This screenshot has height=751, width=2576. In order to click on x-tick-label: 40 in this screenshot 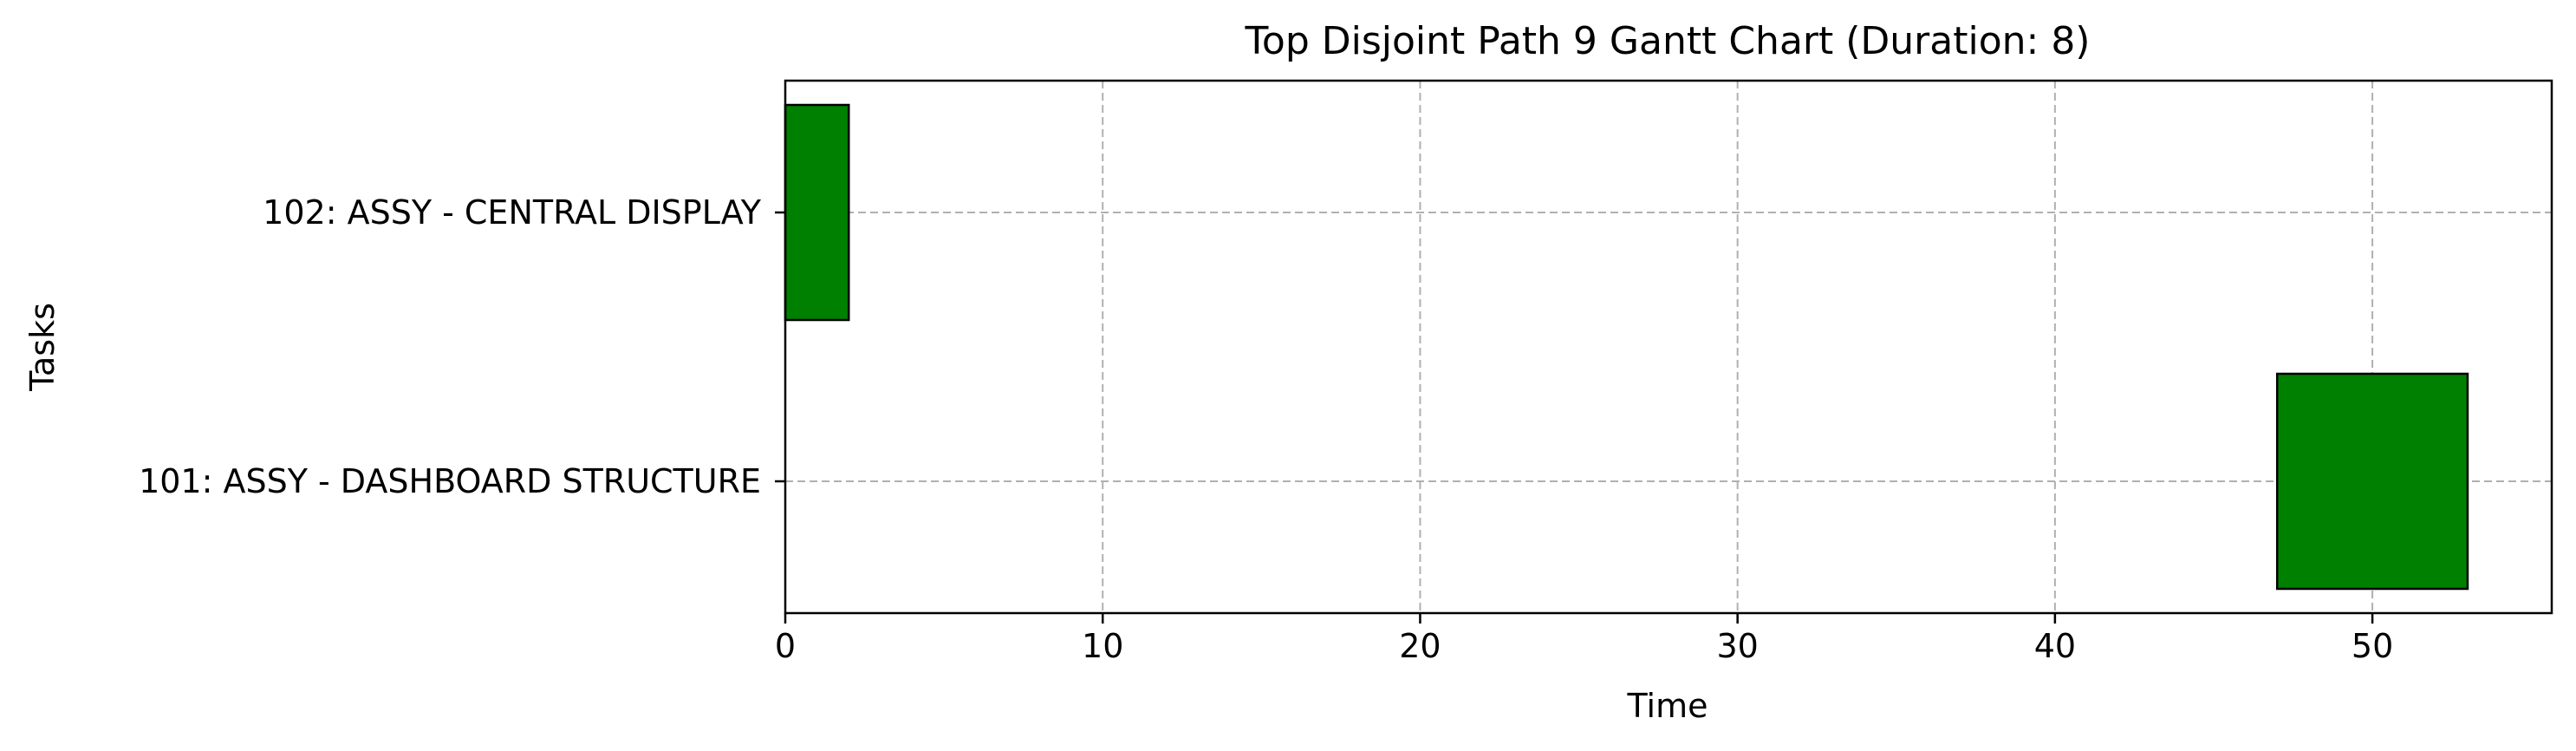, I will do `click(2055, 646)`.